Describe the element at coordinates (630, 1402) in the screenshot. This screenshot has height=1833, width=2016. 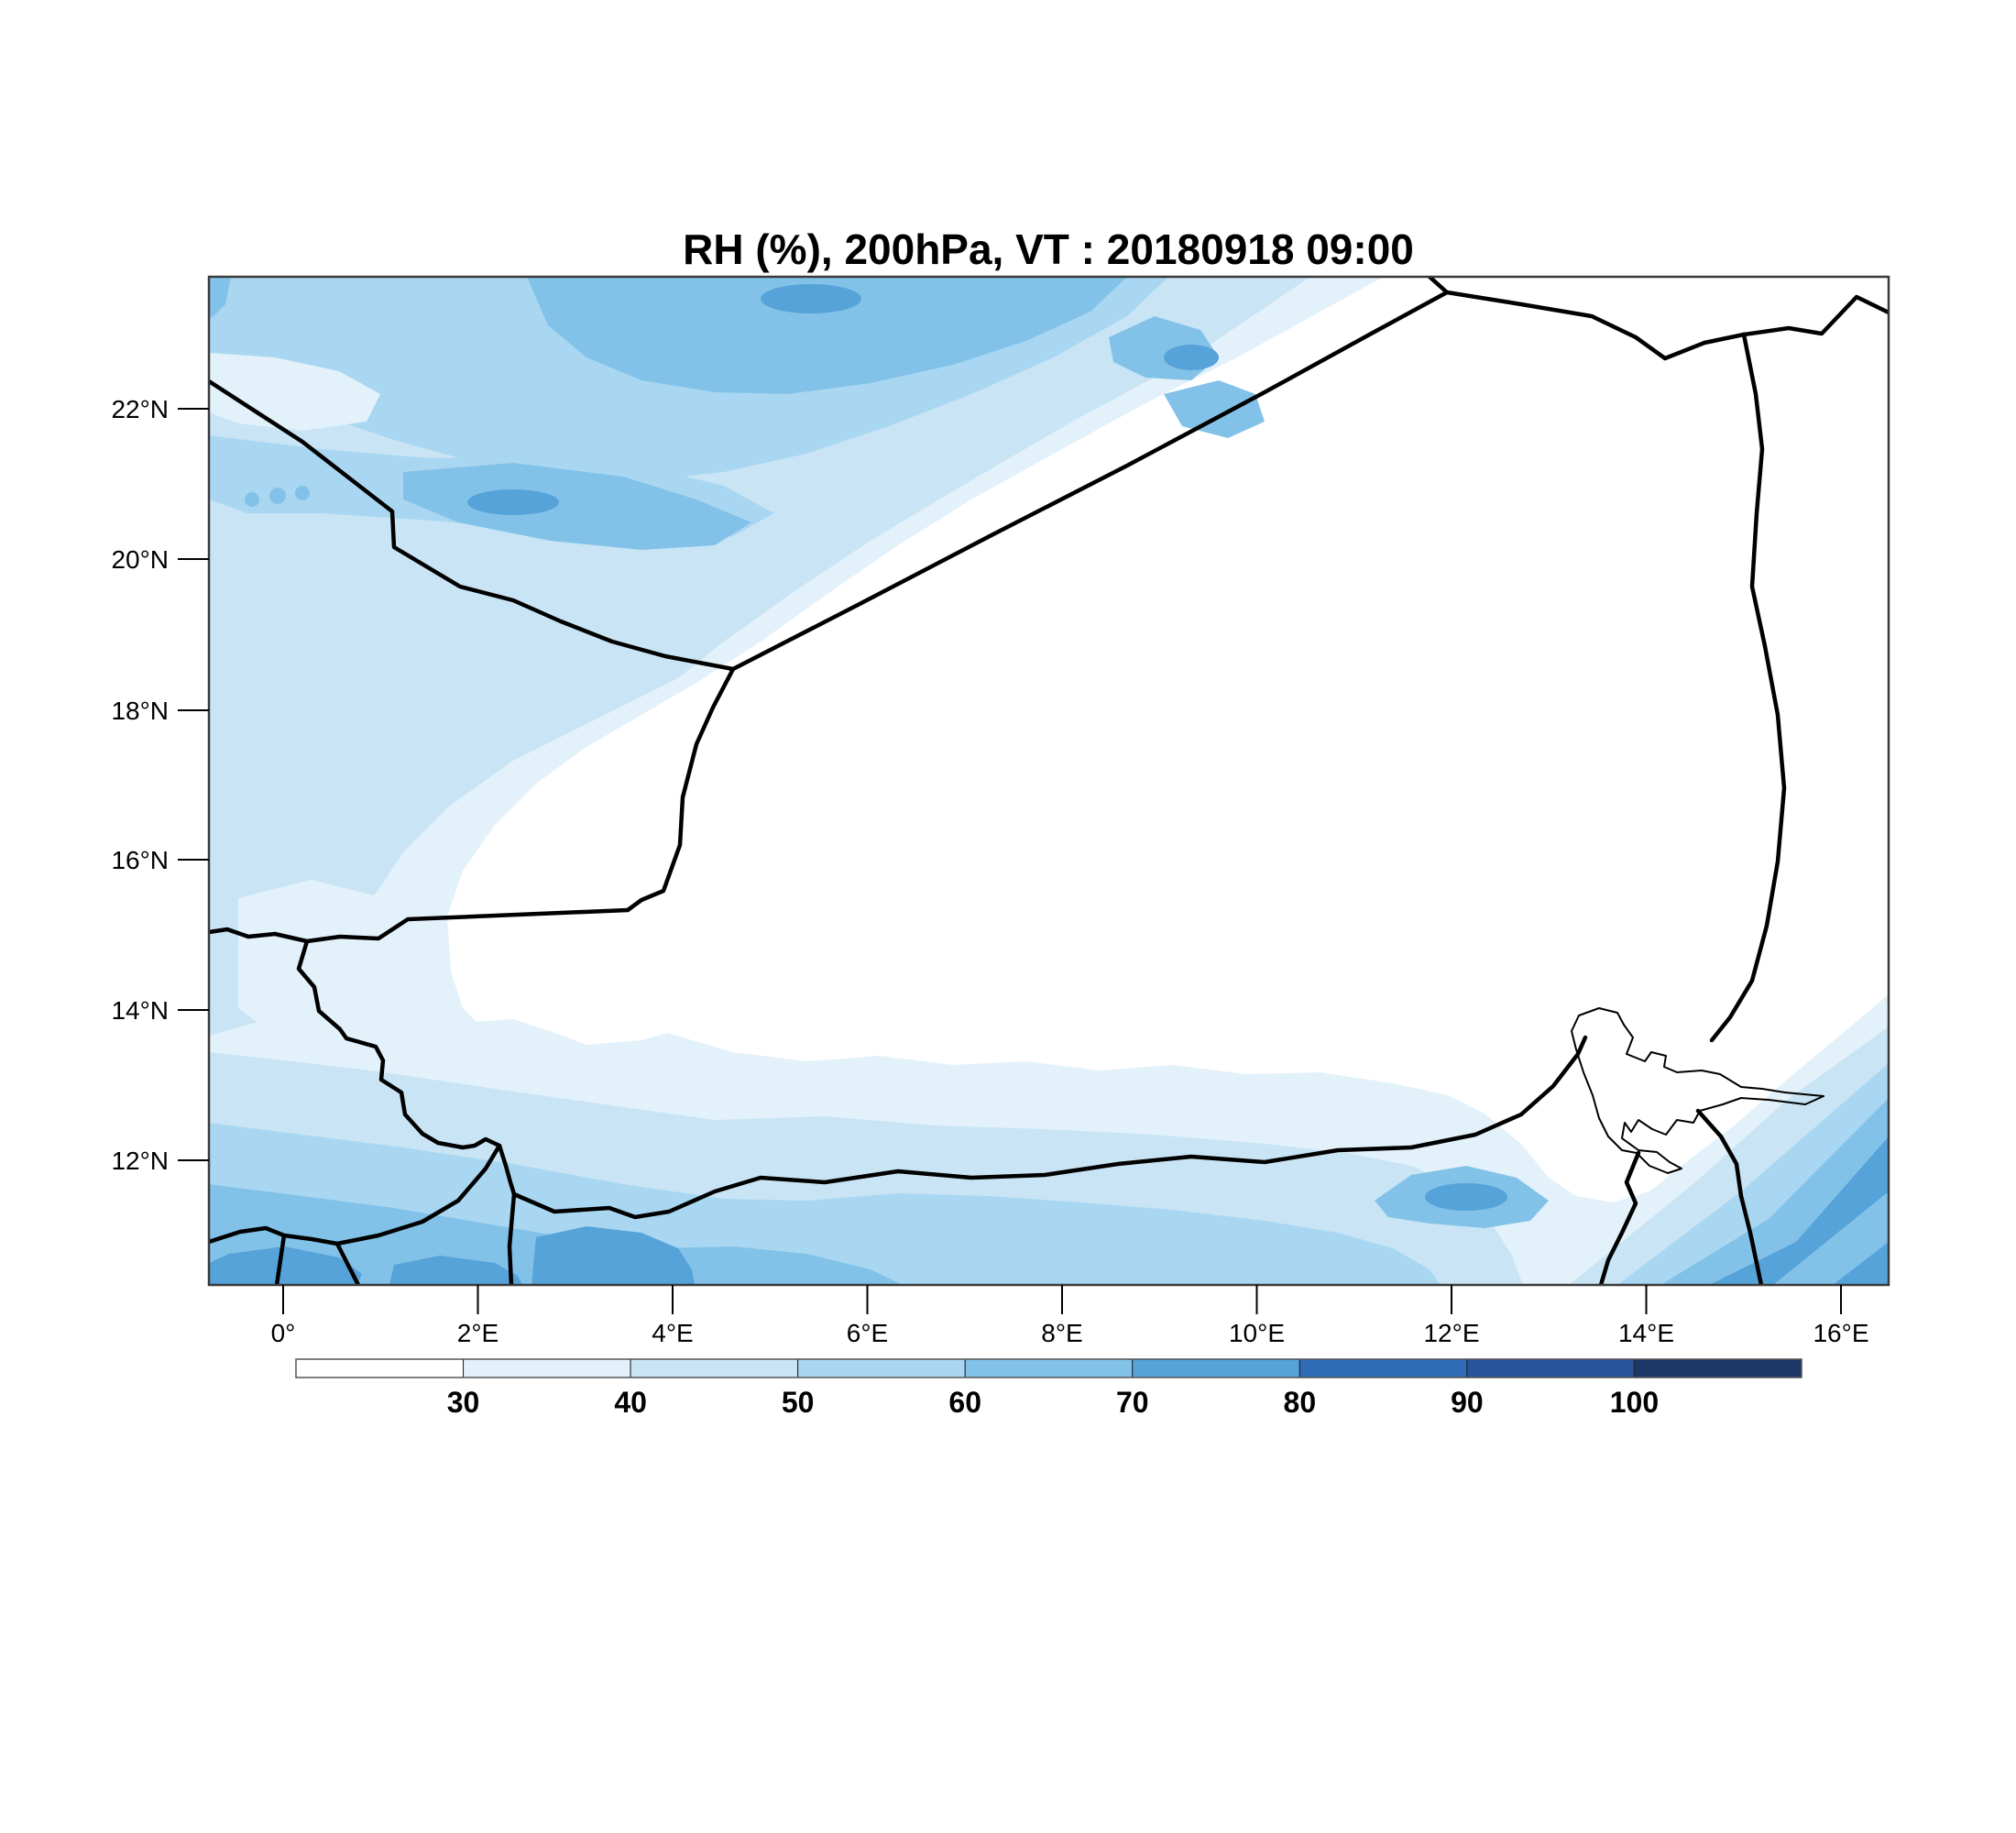
I see `colorbar-tick-label: 40` at that location.